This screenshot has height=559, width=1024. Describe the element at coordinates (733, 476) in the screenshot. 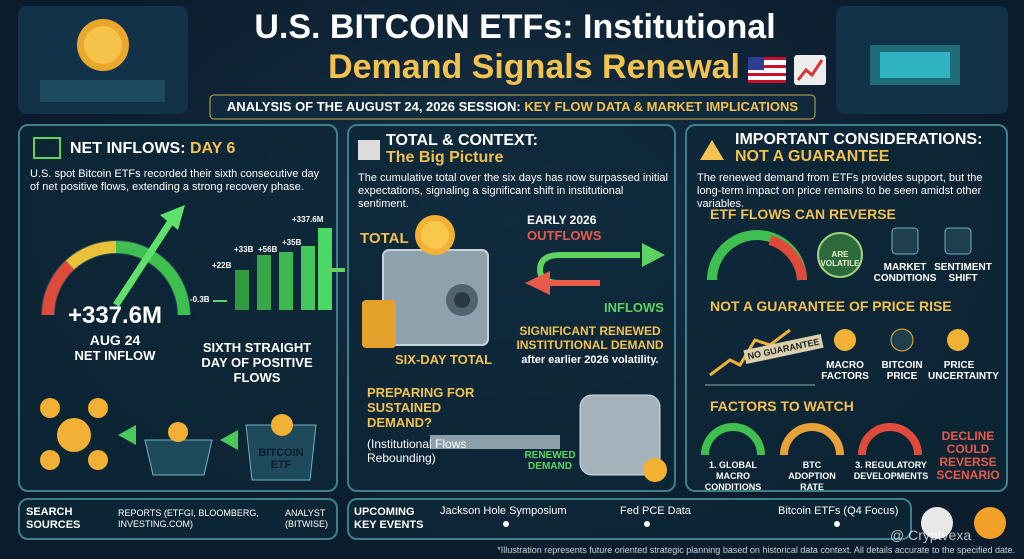

I see `factor-gauge: 1. GLOBAL MACRO CONDITIONS` at that location.